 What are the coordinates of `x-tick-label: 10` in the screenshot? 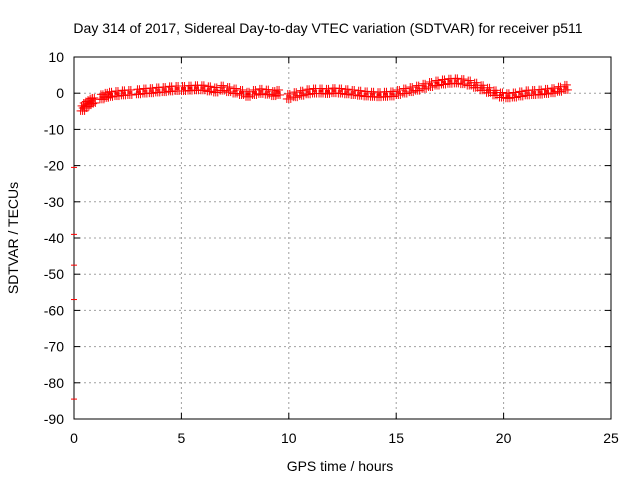 It's located at (289, 438).